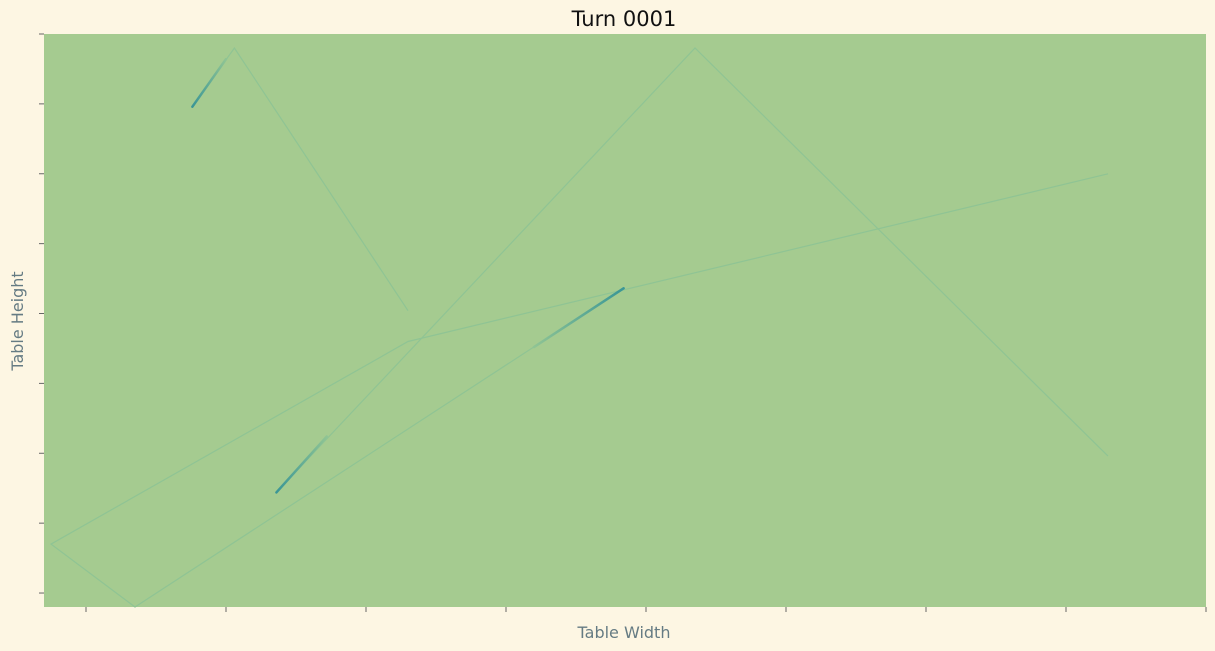 The width and height of the screenshot is (1215, 651). I want to click on y-axis-label: Table Height, so click(17, 321).